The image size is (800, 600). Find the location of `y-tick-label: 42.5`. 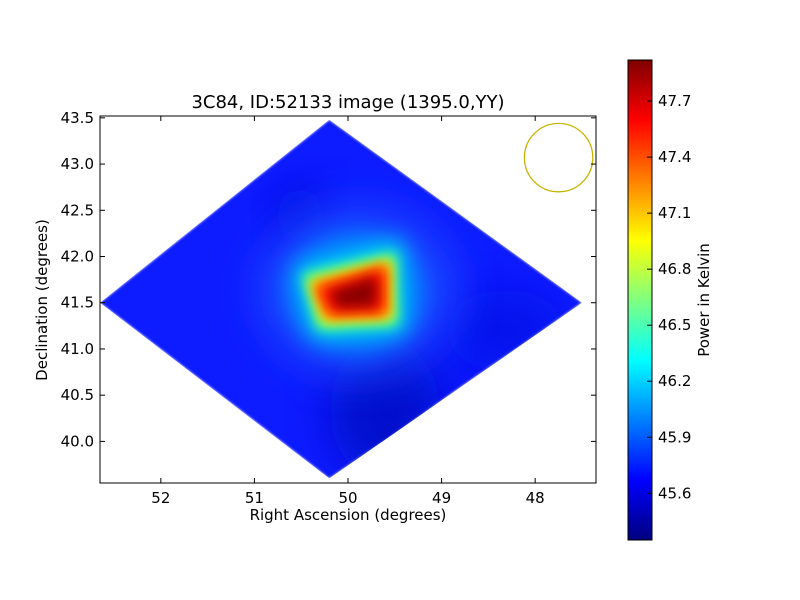

y-tick-label: 42.5 is located at coordinates (77, 210).